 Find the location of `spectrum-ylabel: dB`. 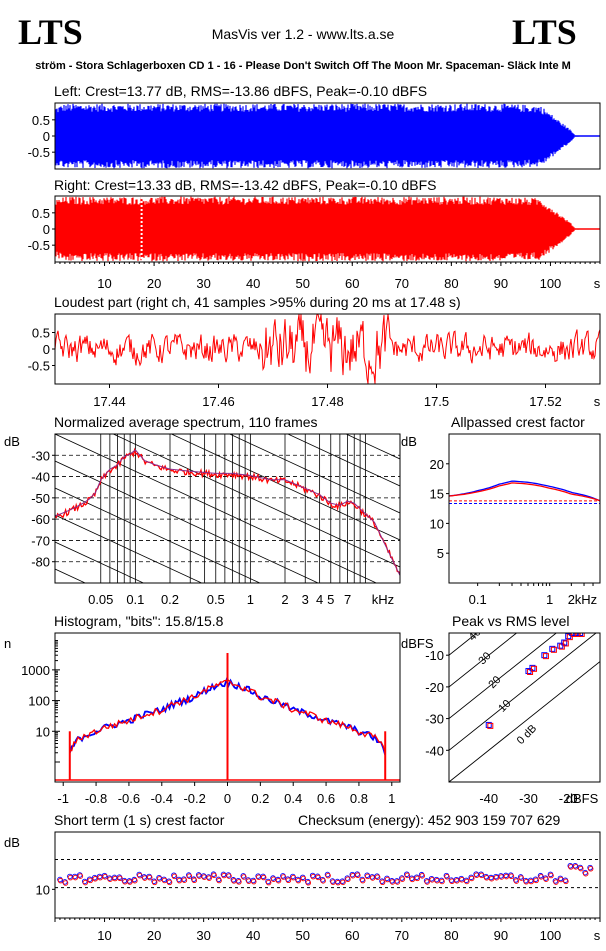

spectrum-ylabel: dB is located at coordinates (12, 441).